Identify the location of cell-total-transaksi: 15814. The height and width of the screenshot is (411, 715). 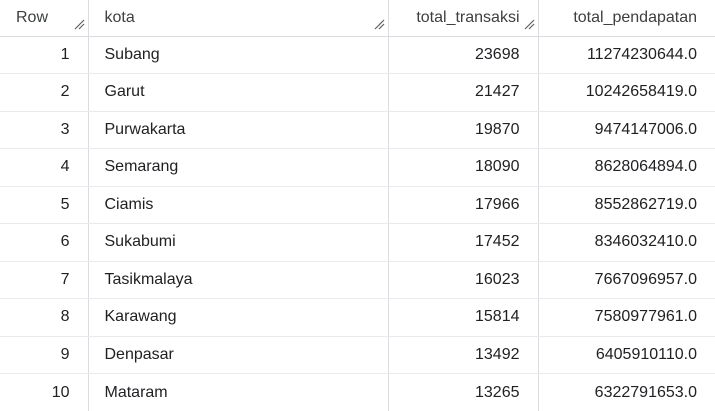
(463, 318).